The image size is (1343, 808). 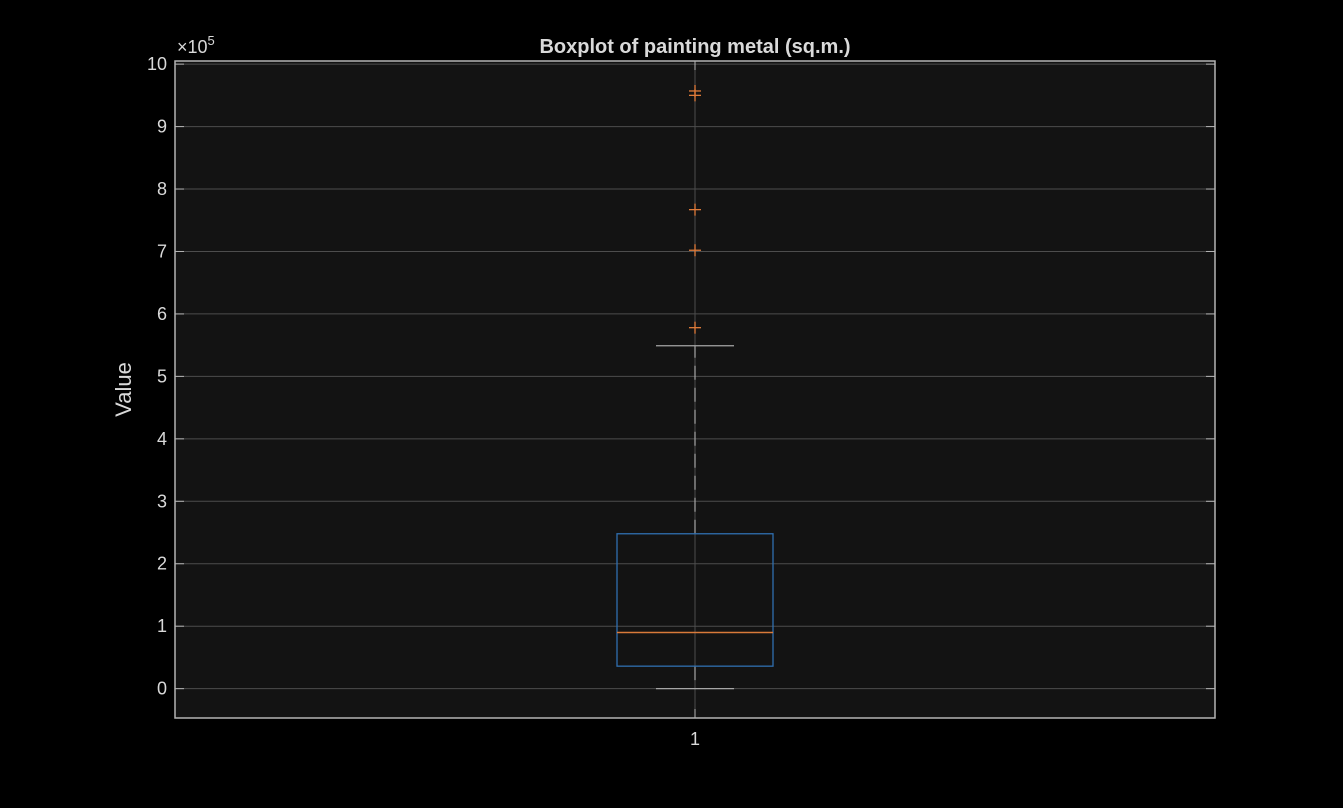 What do you see at coordinates (192, 47) in the screenshot?
I see `exponent-base: ×10` at bounding box center [192, 47].